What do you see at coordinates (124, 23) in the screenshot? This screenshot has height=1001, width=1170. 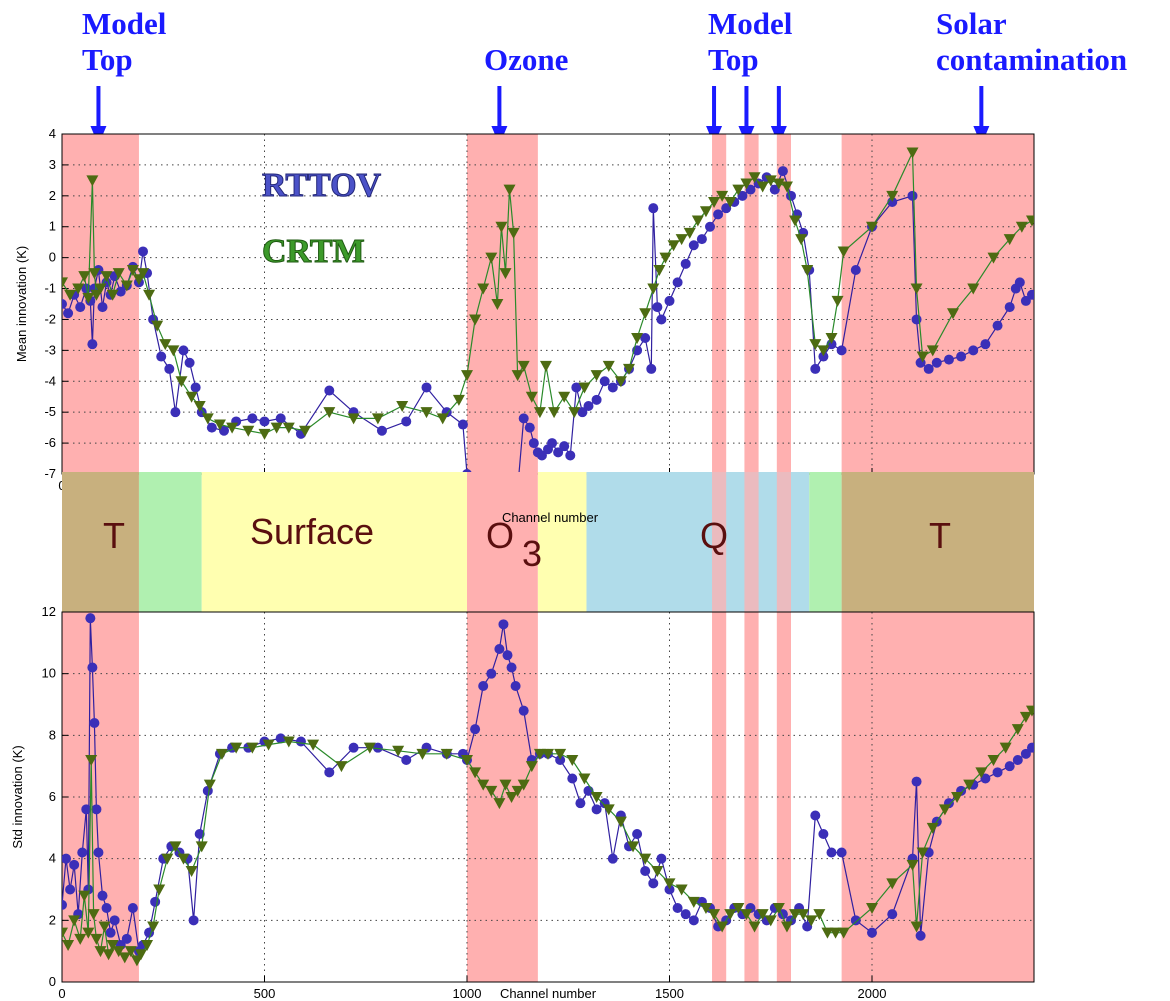 I see `annotation-model-top-left-line1: Model` at bounding box center [124, 23].